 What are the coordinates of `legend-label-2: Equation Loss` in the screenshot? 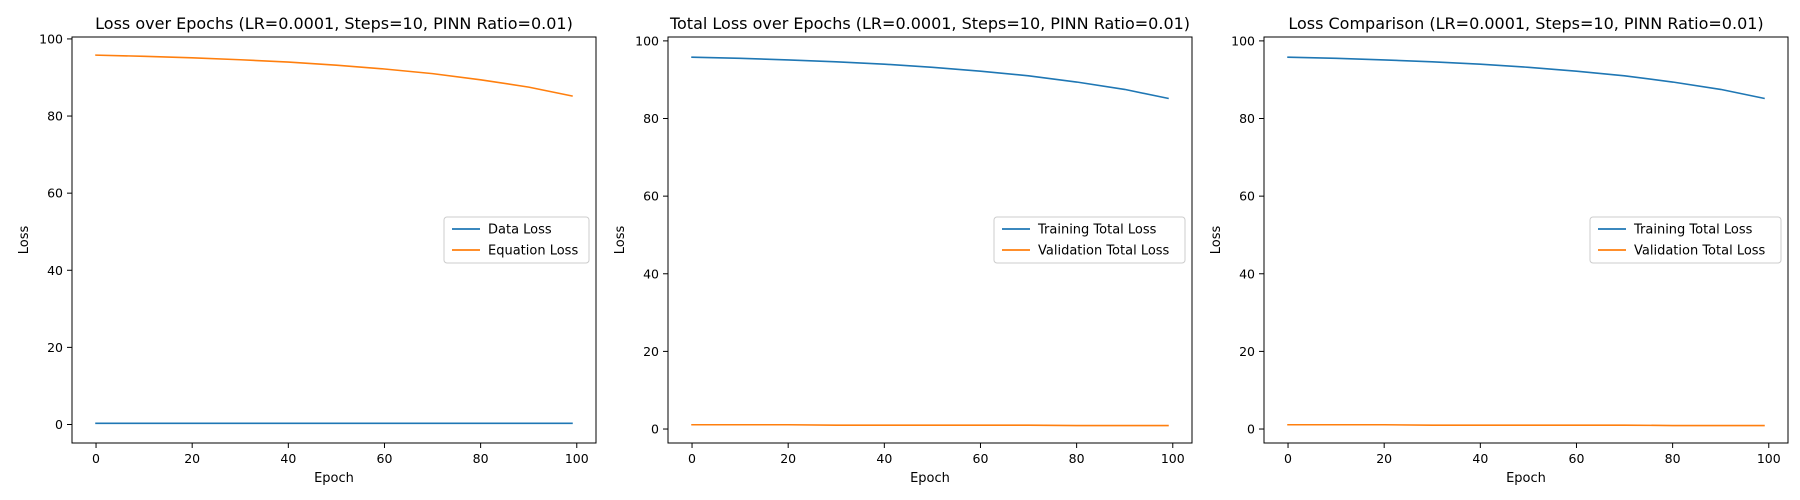 It's located at (533, 251).